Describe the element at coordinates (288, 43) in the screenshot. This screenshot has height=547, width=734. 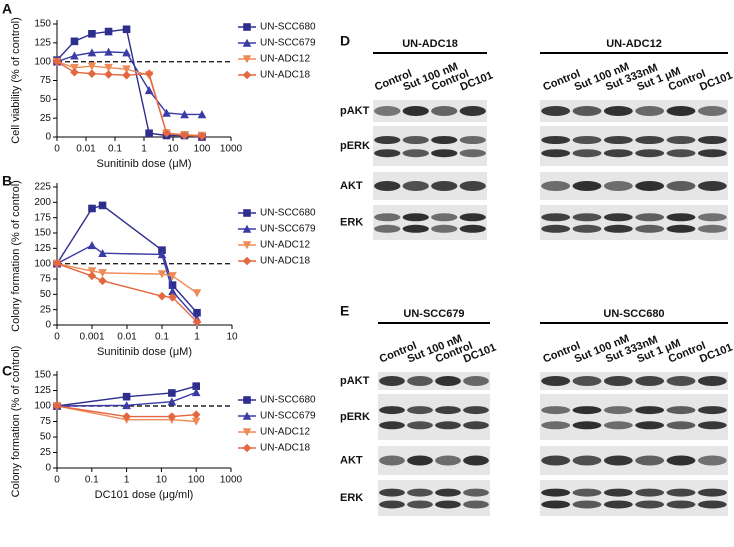
I see `legend-label: UN-SCC679` at that location.